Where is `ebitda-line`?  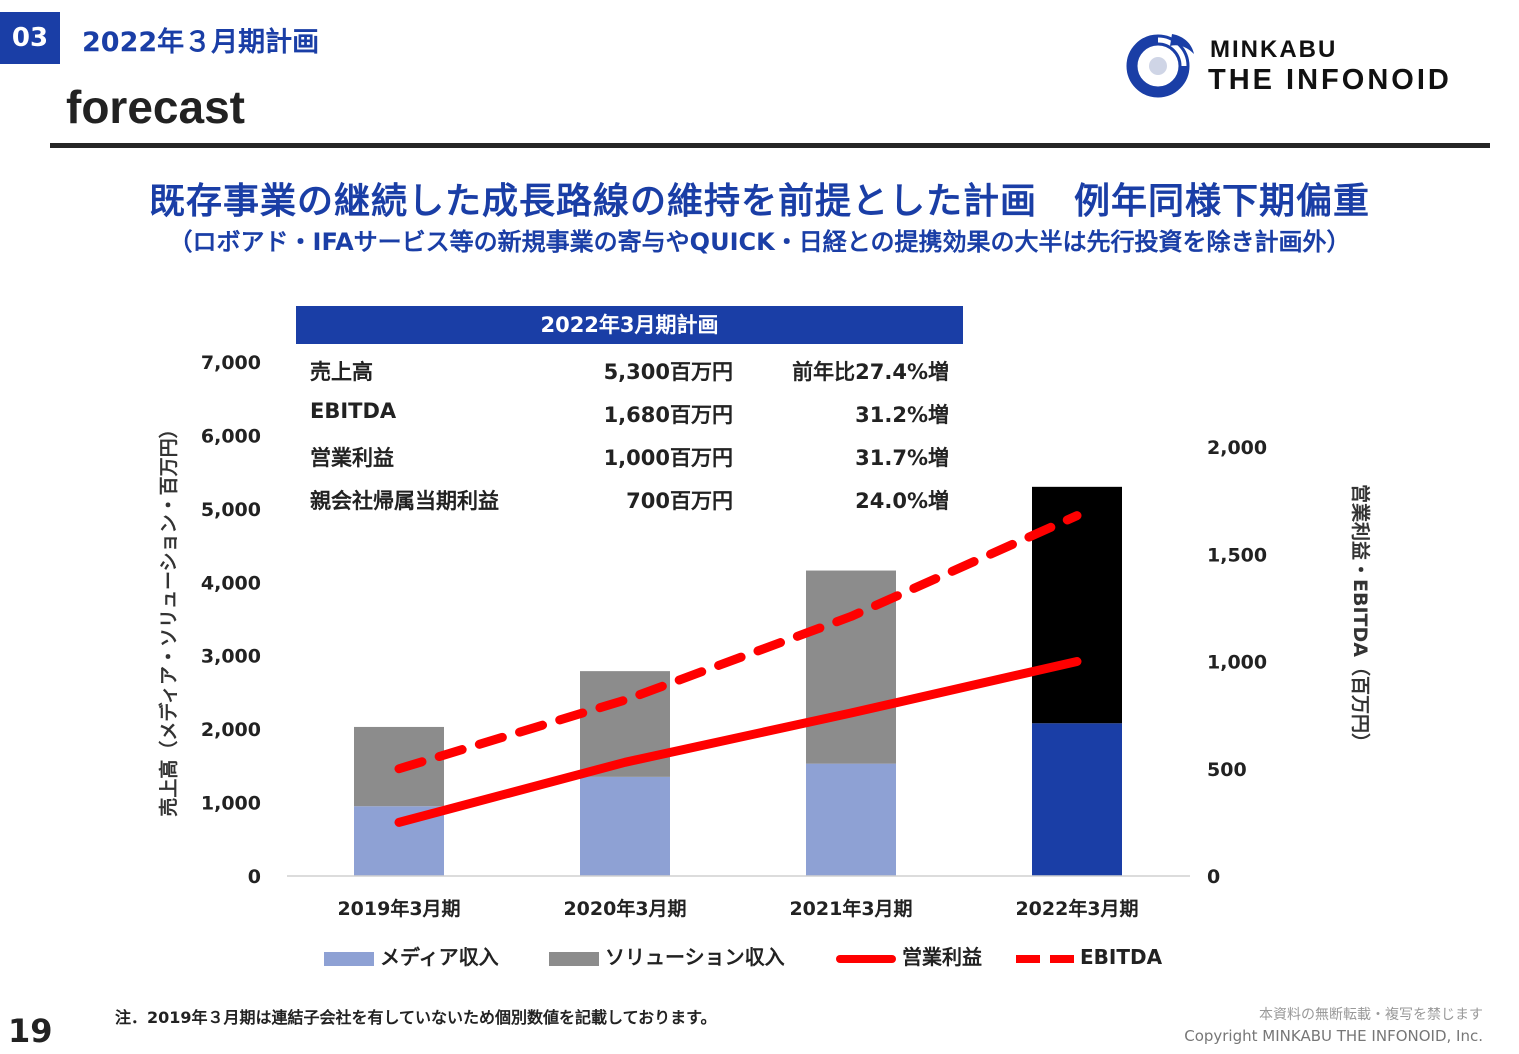
ebitda-line is located at coordinates (738, 642).